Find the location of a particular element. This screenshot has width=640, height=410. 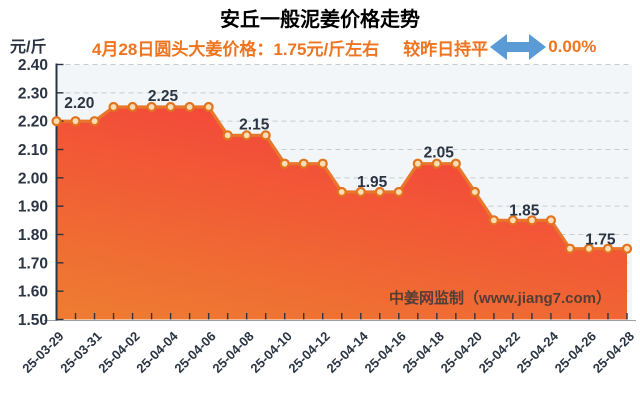

y-axis-tick-label: 1.60 is located at coordinates (33, 292).